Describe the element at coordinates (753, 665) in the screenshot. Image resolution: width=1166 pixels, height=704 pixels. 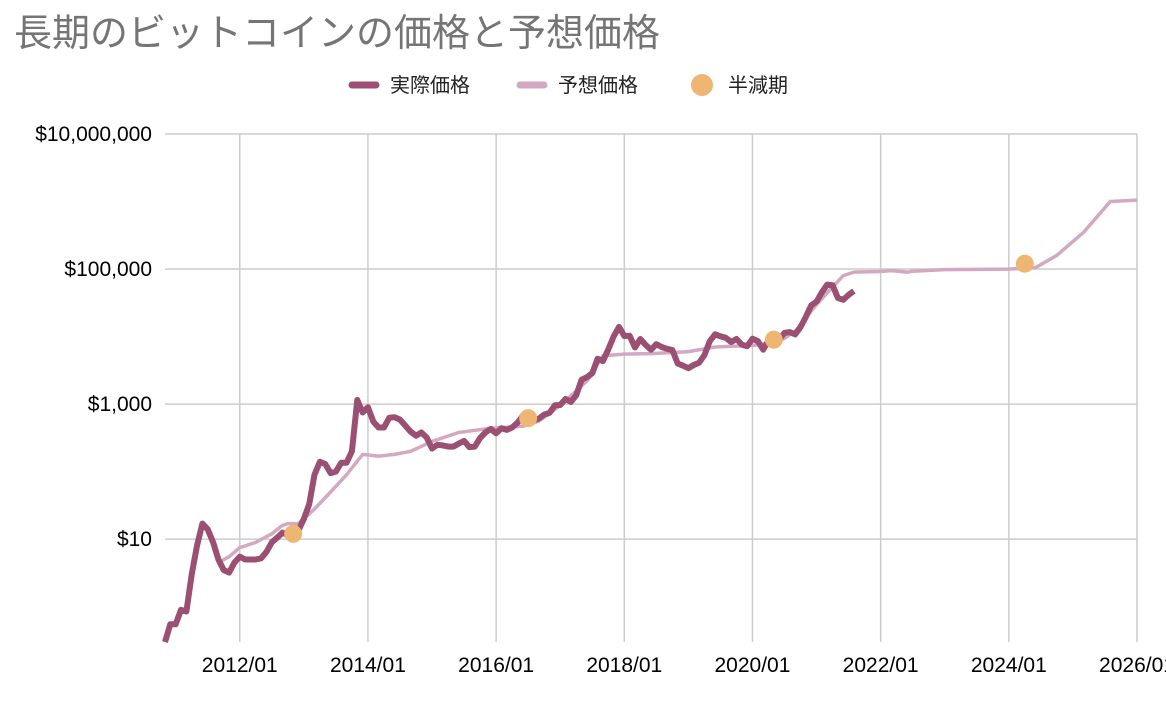
I see `x-tick-label: 2020/01` at that location.